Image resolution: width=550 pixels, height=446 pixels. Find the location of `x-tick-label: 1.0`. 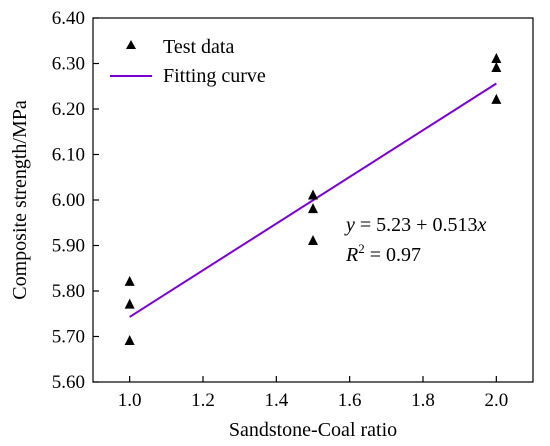

x-tick-label: 1.0 is located at coordinates (130, 400).